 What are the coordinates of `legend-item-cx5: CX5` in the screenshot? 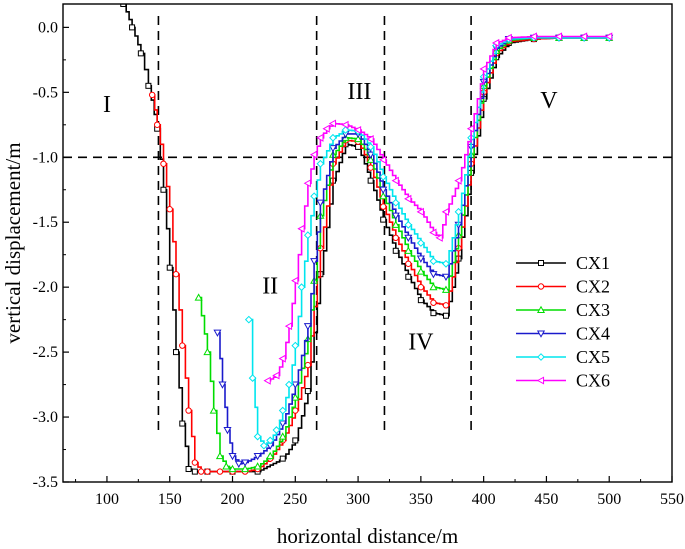 It's located at (563, 357).